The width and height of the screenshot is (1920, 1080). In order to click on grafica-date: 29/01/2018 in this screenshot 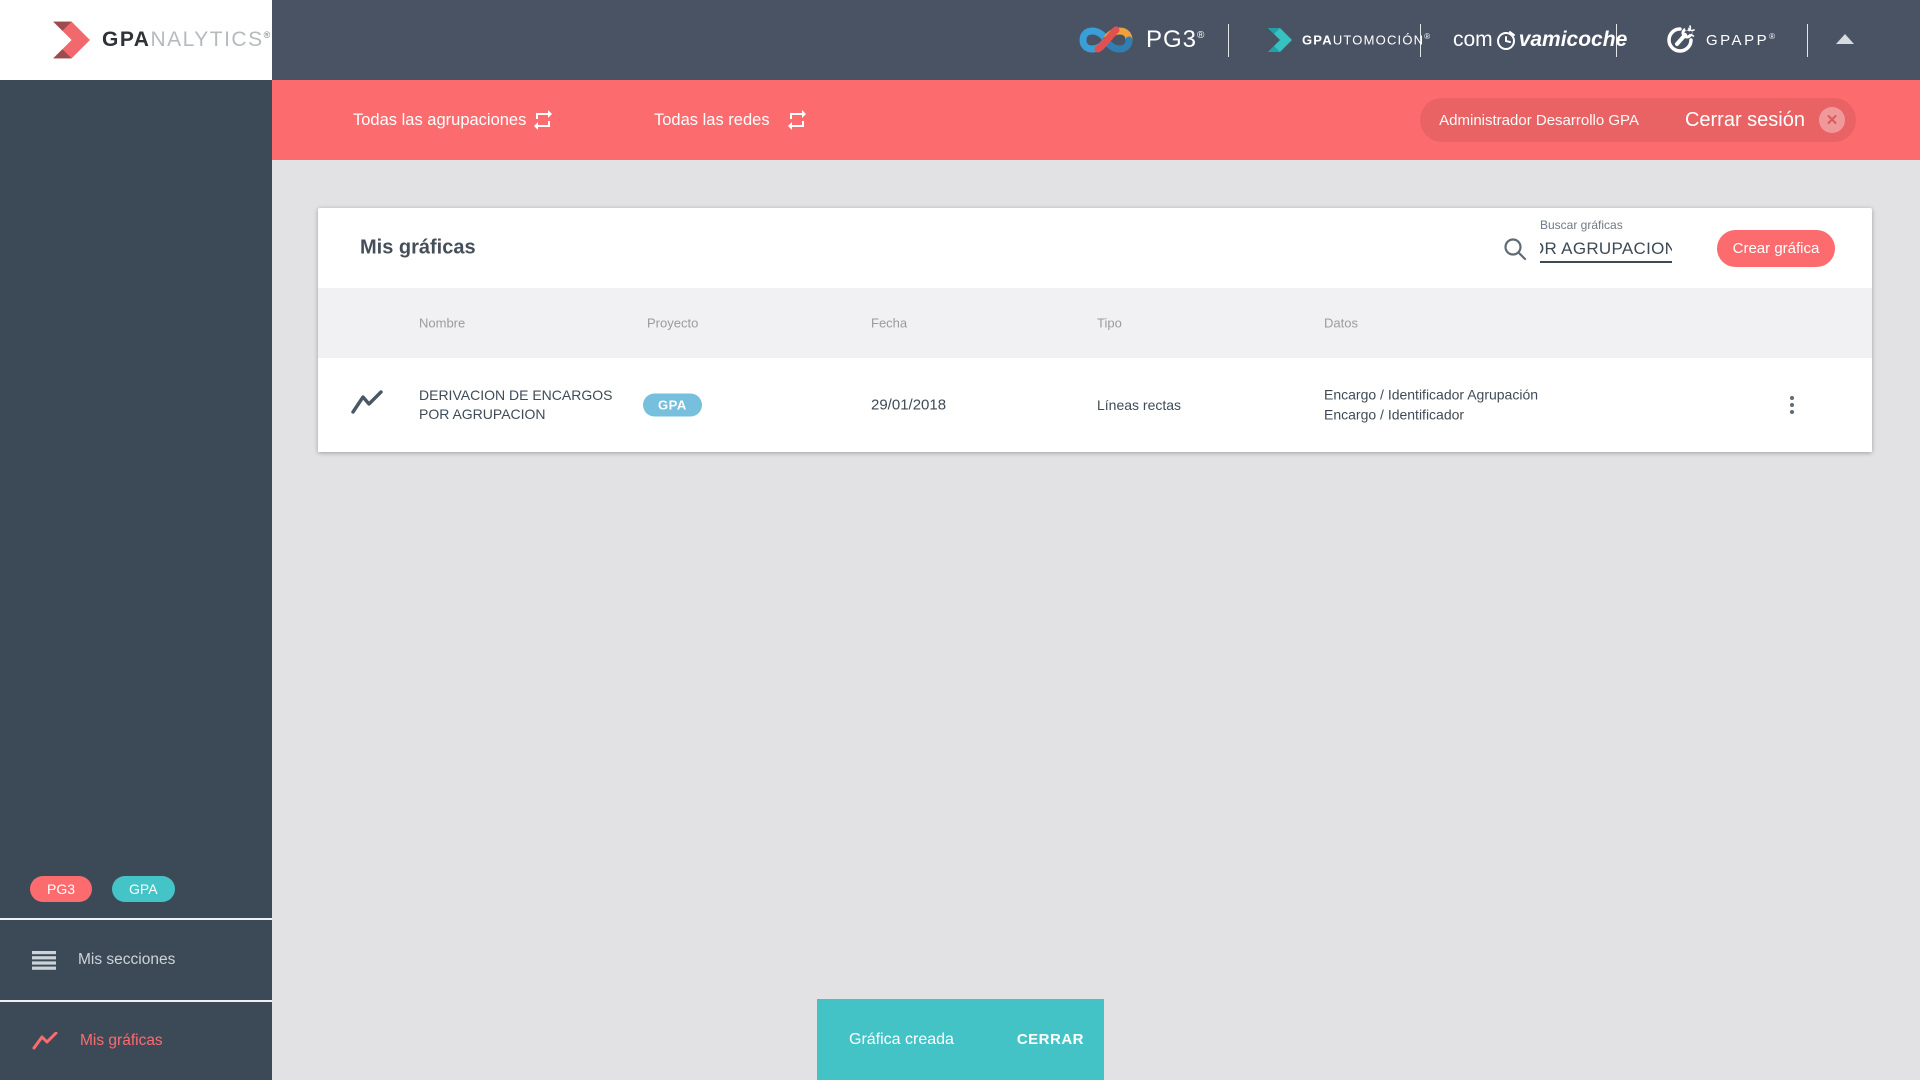, I will do `click(909, 405)`.